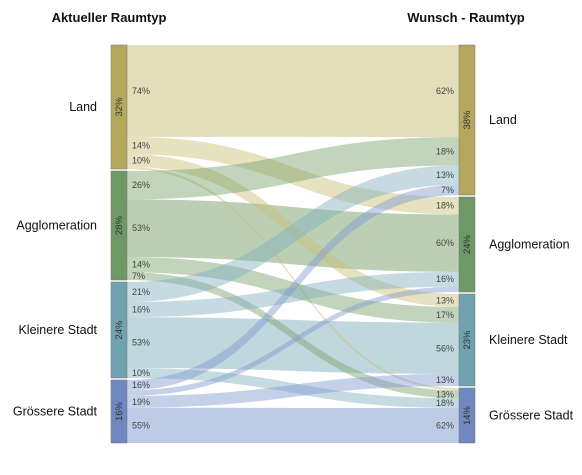 The width and height of the screenshot is (582, 475). I want to click on left-node-gr-ssere-stadt, so click(119, 411).